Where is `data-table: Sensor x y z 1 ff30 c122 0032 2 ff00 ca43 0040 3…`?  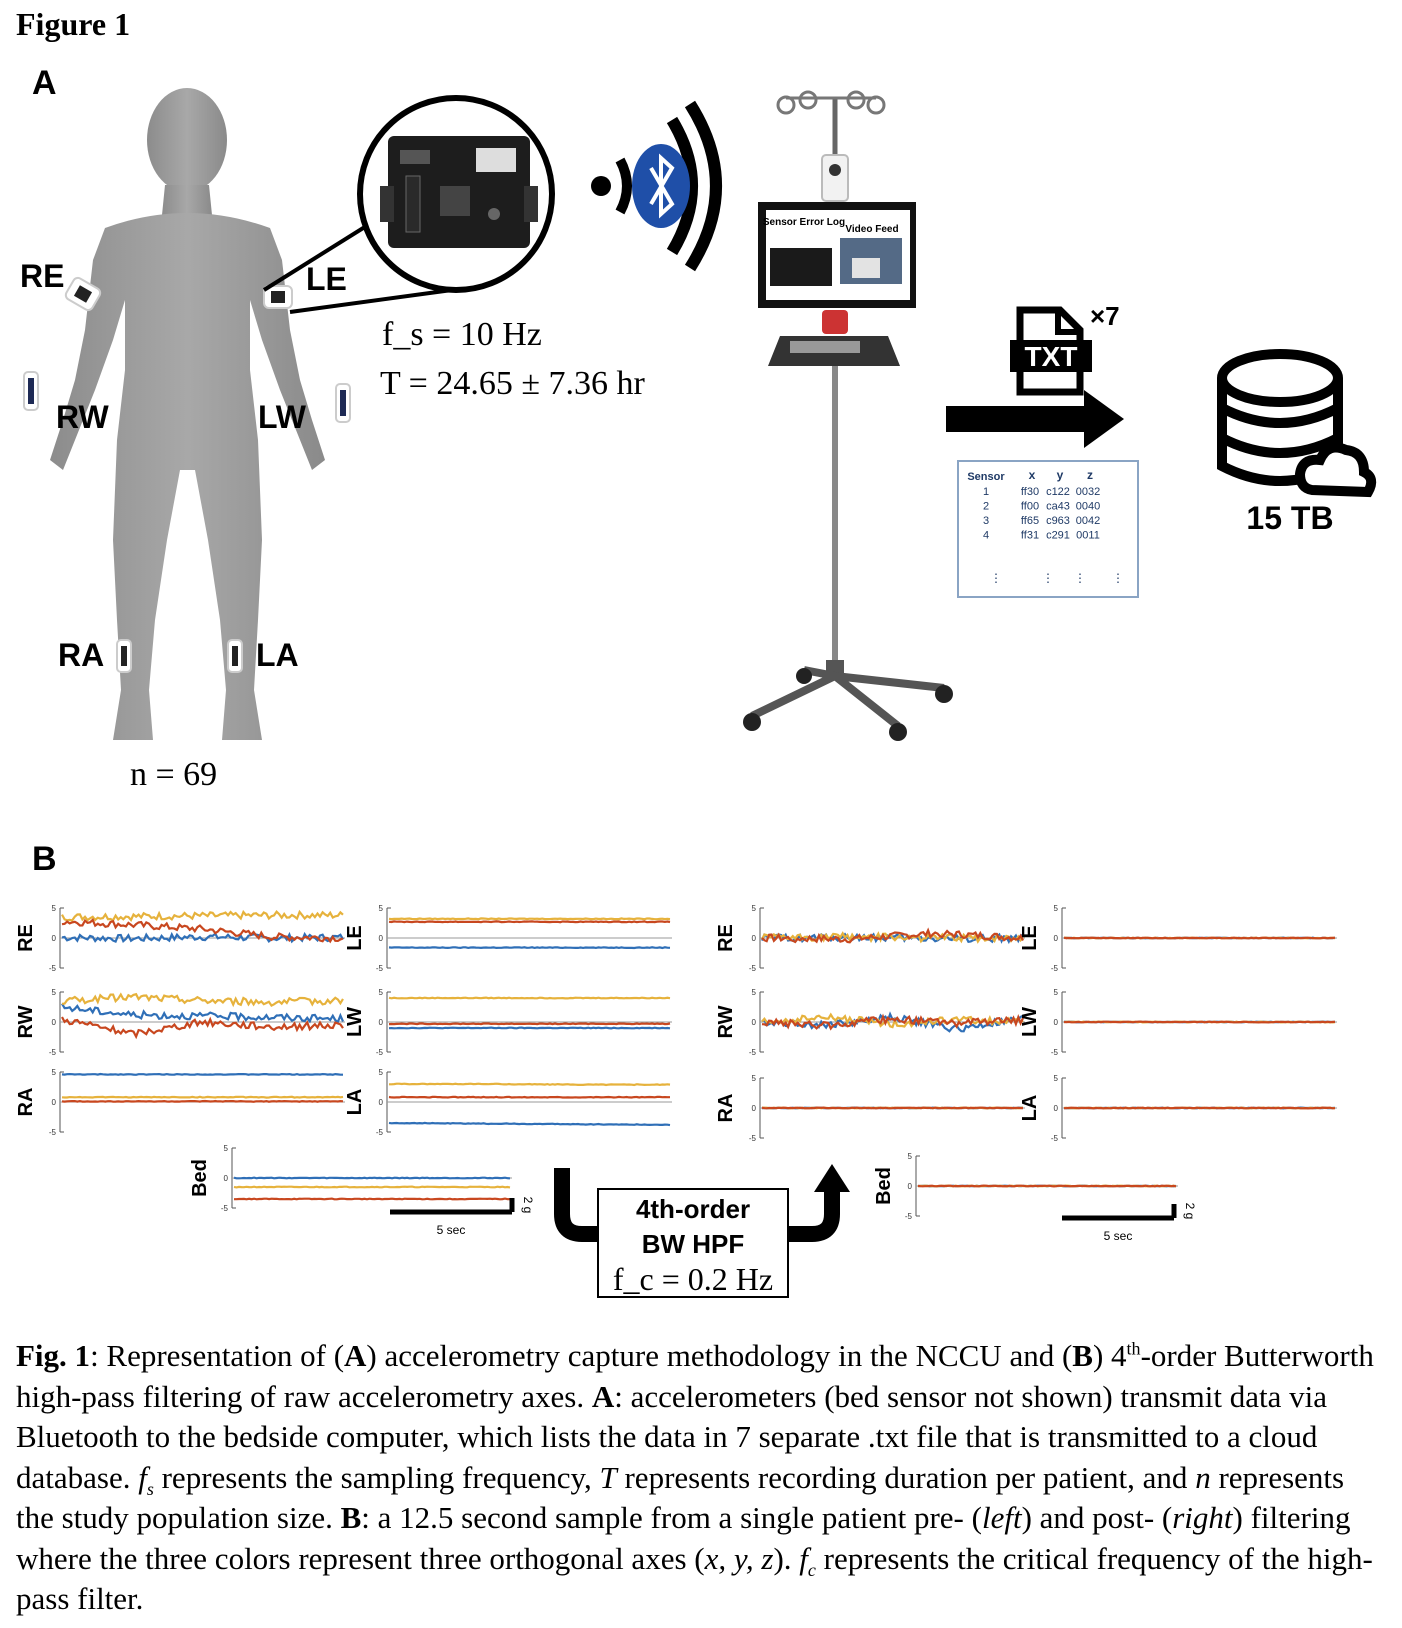
data-table: Sensor x y z 1 ff30 c122 0032 2 ff00 ca43 0040 3… is located at coordinates (1048, 529).